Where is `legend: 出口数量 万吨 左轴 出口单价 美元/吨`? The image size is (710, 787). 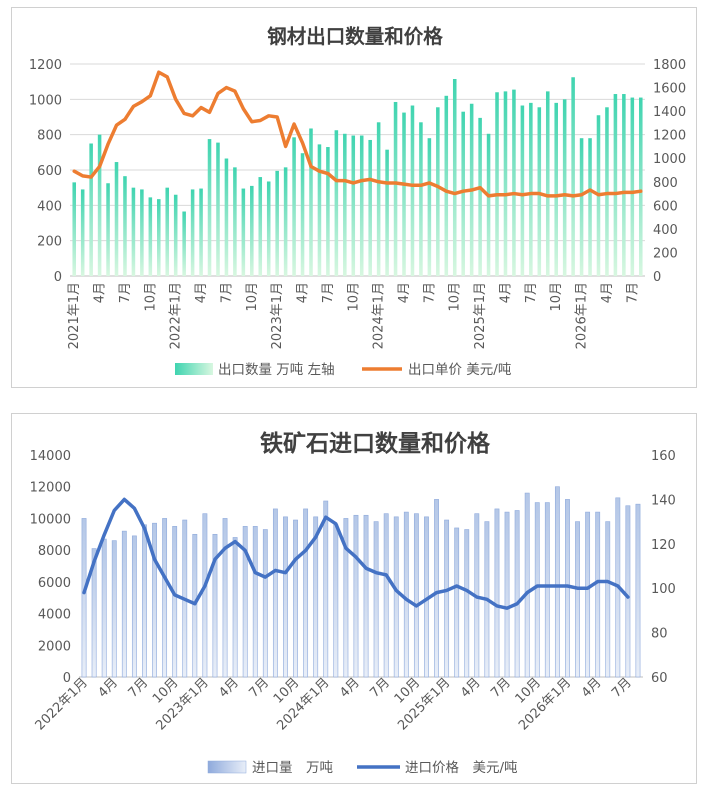
legend: 出口数量 万吨 左轴 出口单价 美元/吨 is located at coordinates (343, 370).